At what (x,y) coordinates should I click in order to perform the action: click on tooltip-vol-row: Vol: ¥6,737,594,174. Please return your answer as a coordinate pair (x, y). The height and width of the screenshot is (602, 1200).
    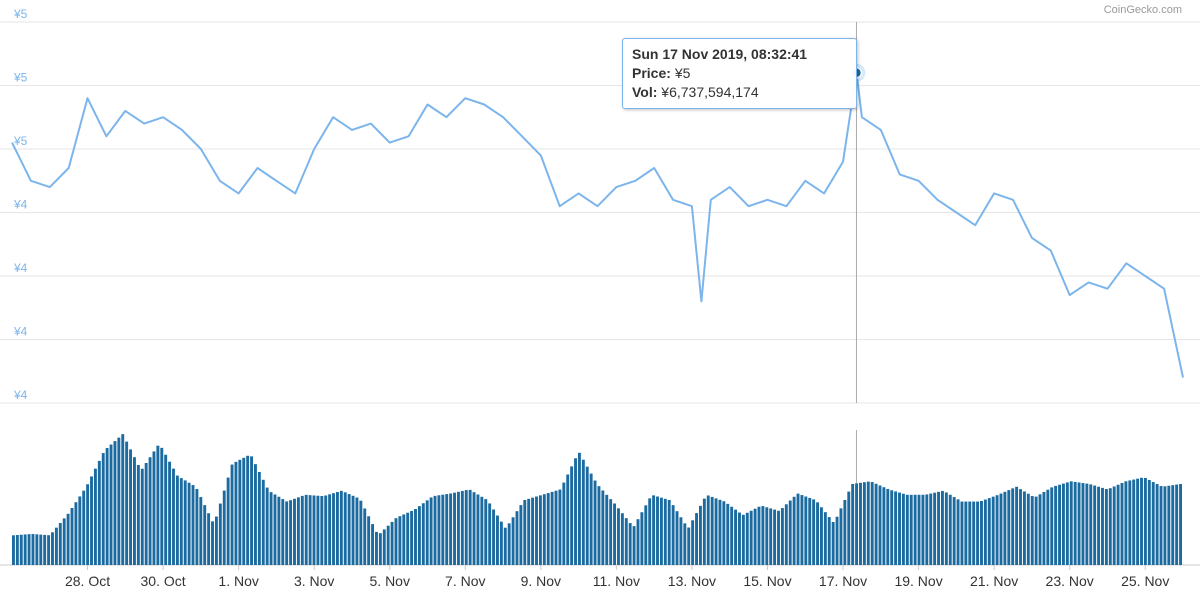
    Looking at the image, I should click on (695, 92).